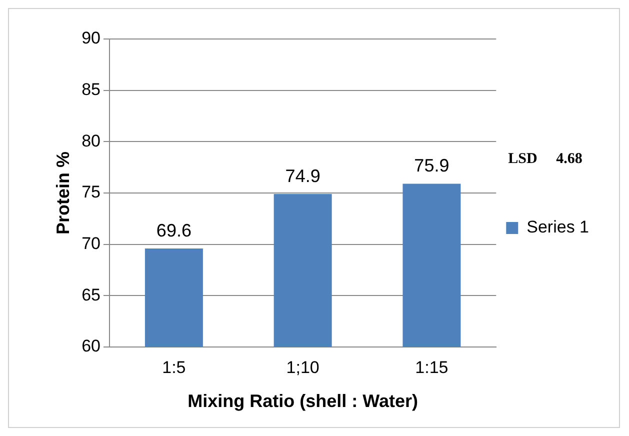 Image resolution: width=629 pixels, height=436 pixels. Describe the element at coordinates (91, 140) in the screenshot. I see `y-tick-label: 80` at that location.